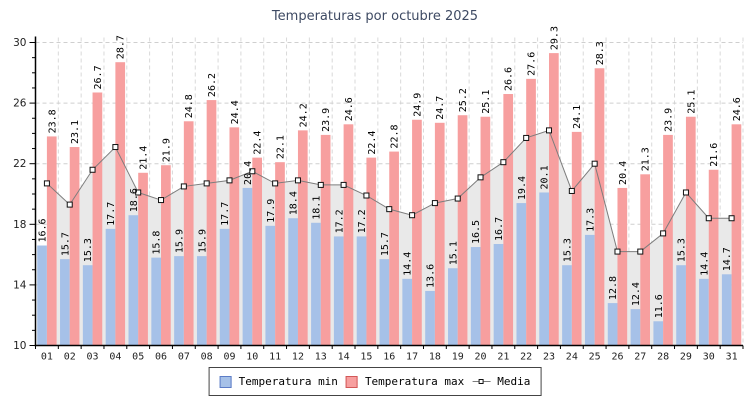  What do you see at coordinates (316, 208) in the screenshot?
I see `min-bar-label: 18.1` at bounding box center [316, 208].